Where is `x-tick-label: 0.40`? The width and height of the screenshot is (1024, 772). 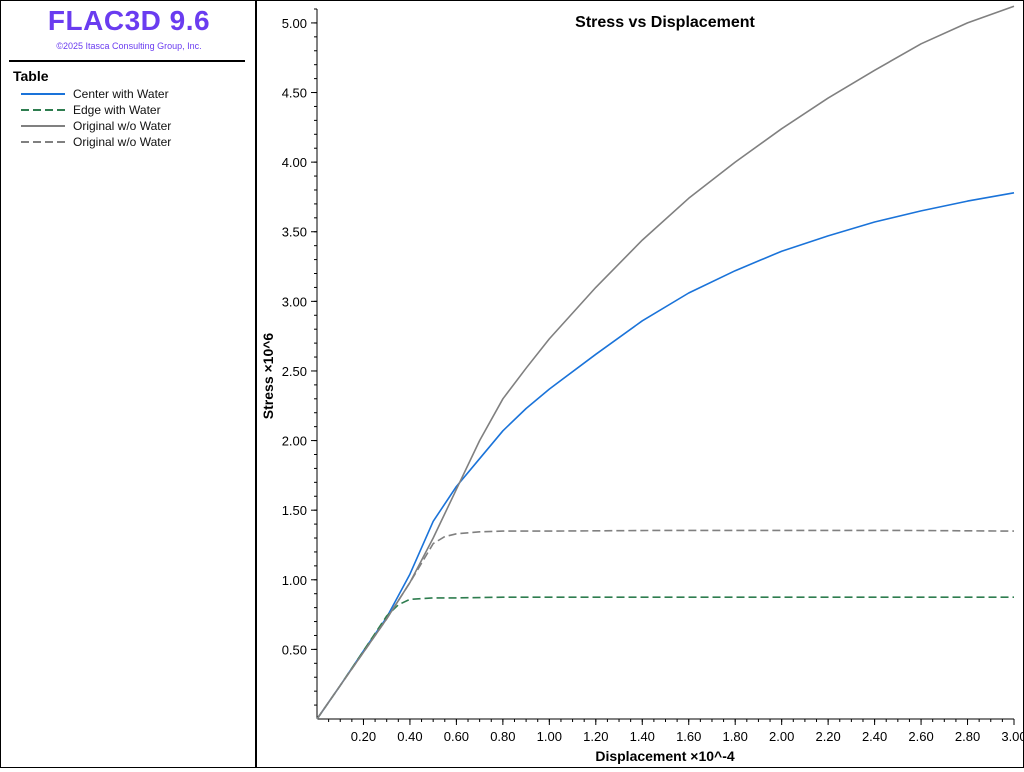
x-tick-label: 0.40 is located at coordinates (409, 736).